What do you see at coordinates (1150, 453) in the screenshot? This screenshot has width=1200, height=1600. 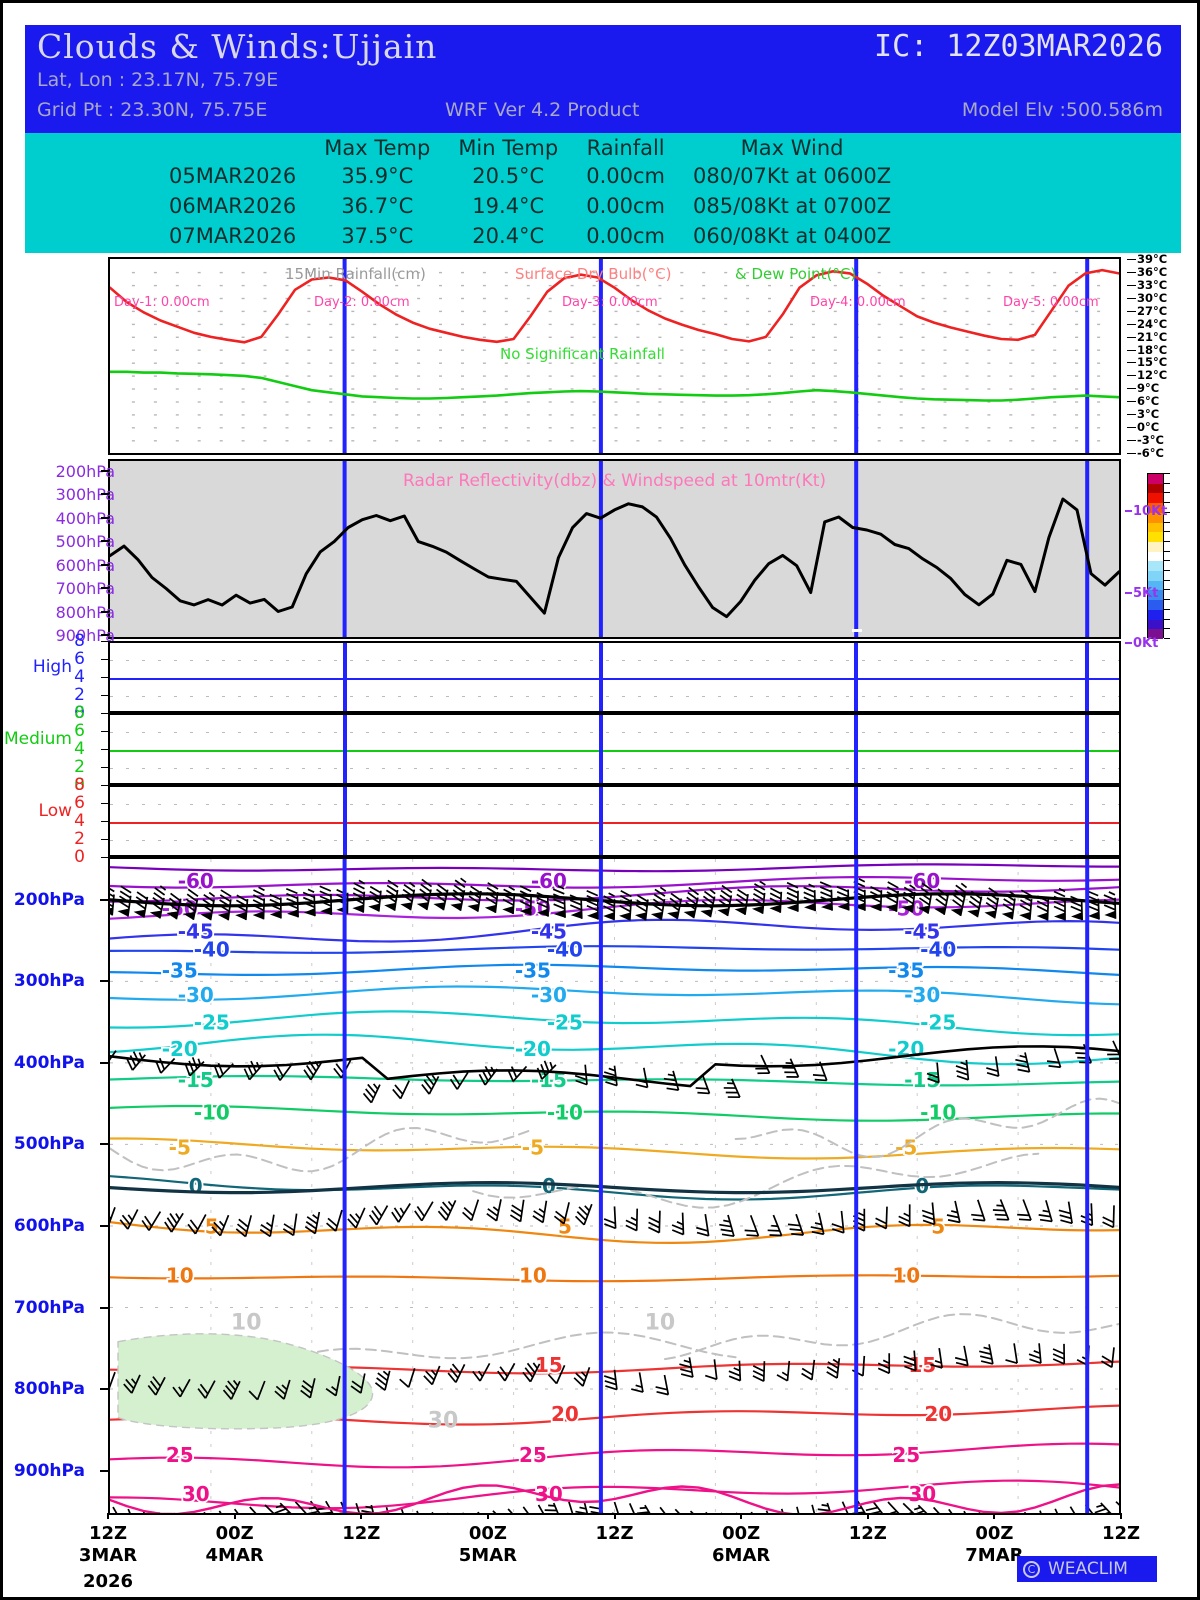 I see `temp-axis-label: -6°C` at bounding box center [1150, 453].